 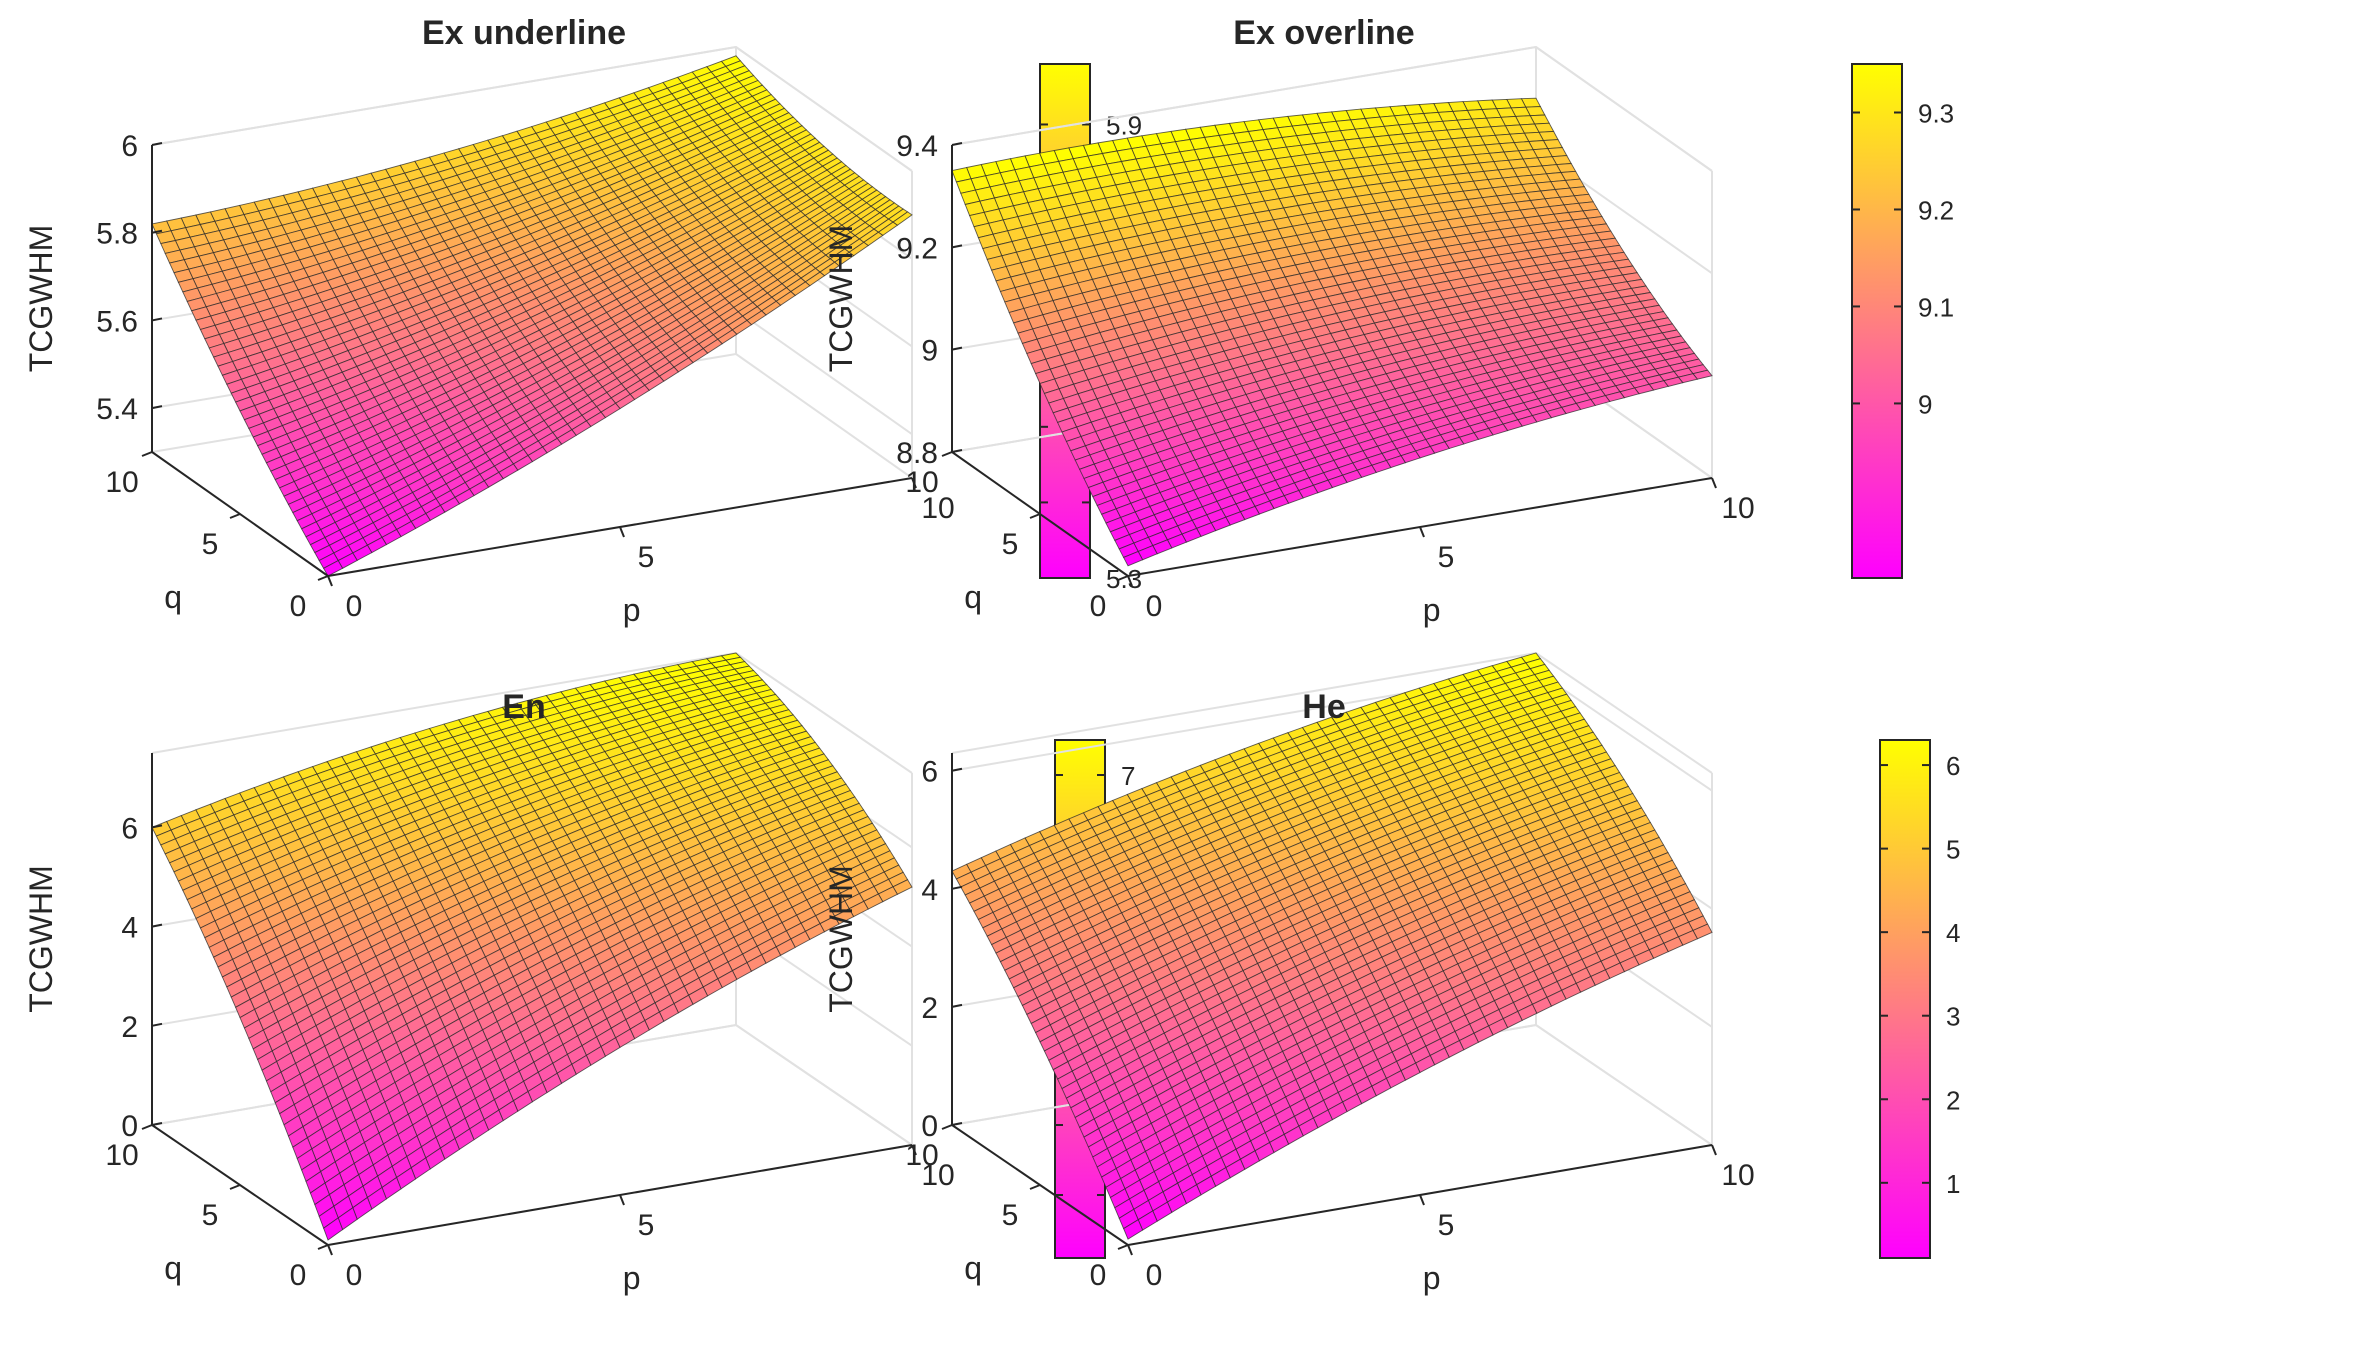 I want to click on z-tick-label: 4, so click(x=129, y=928).